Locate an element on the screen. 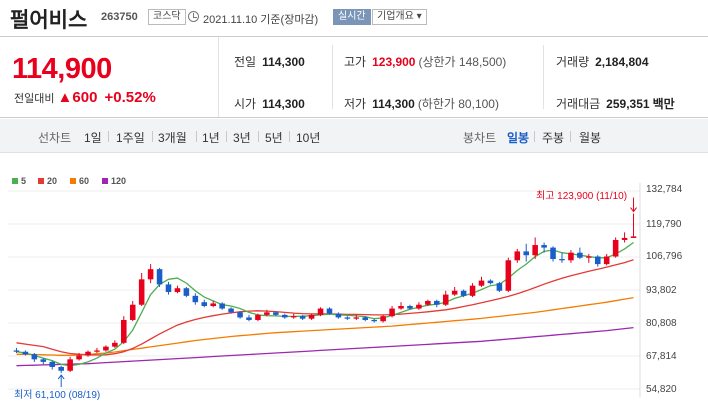  open-price: 시가 114,300 is located at coordinates (269, 104).